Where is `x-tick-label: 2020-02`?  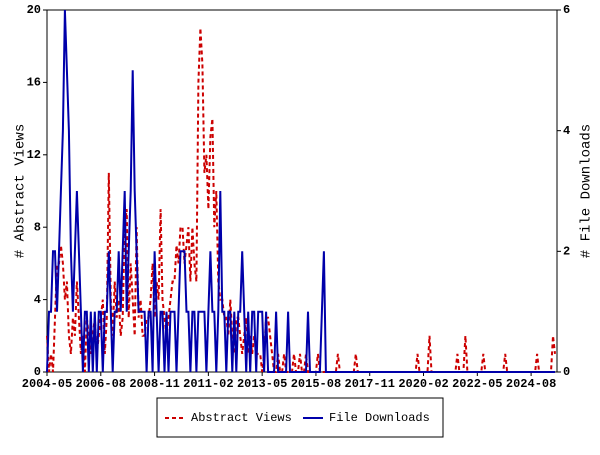
x-tick-label: 2020-02 is located at coordinates (423, 384).